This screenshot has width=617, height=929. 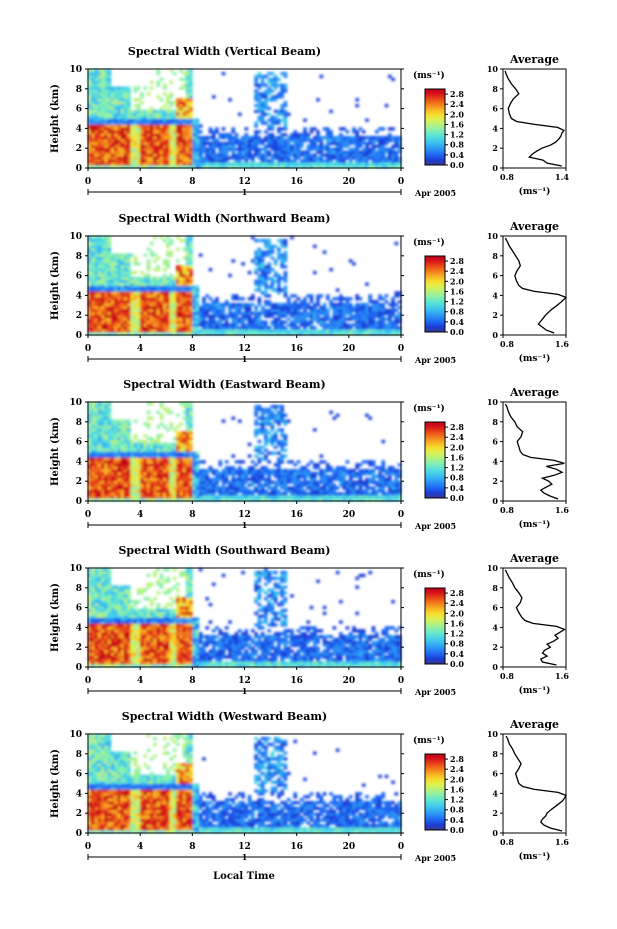 I want to click on colorbar-tick-label: 0.0, so click(x=457, y=830).